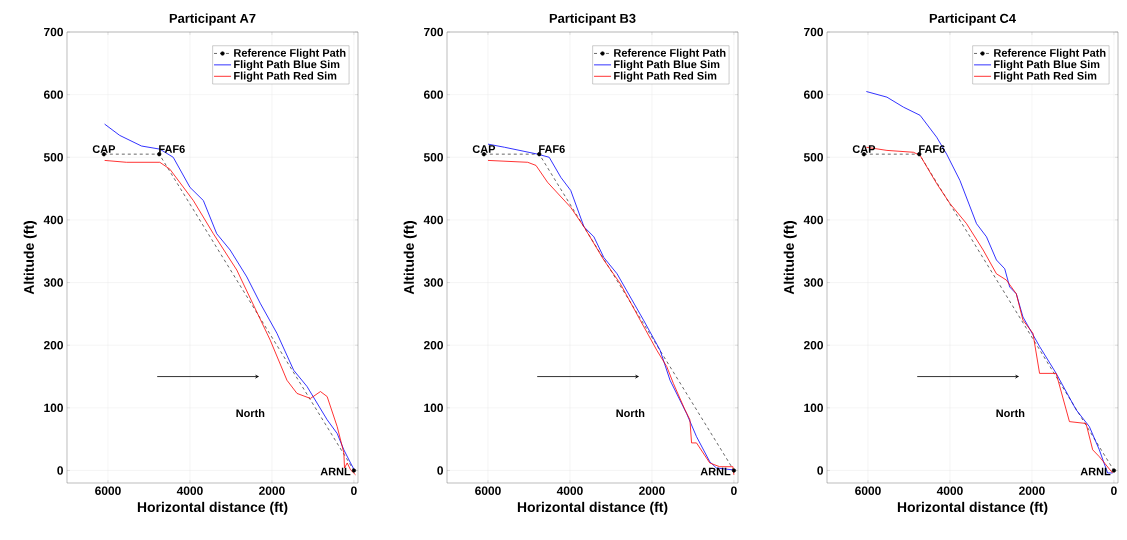  Describe the element at coordinates (972, 19) in the screenshot. I see `chart-title: Participant C4` at that location.